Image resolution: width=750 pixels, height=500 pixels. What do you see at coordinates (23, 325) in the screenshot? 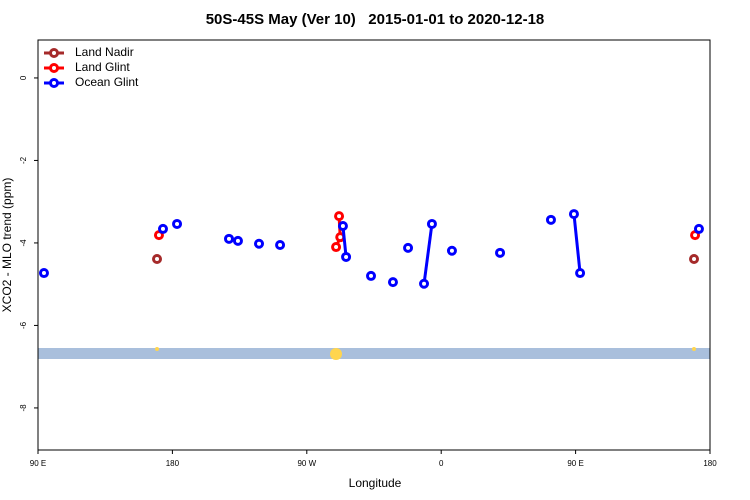
I see `y-tick-label: -6` at bounding box center [23, 325].